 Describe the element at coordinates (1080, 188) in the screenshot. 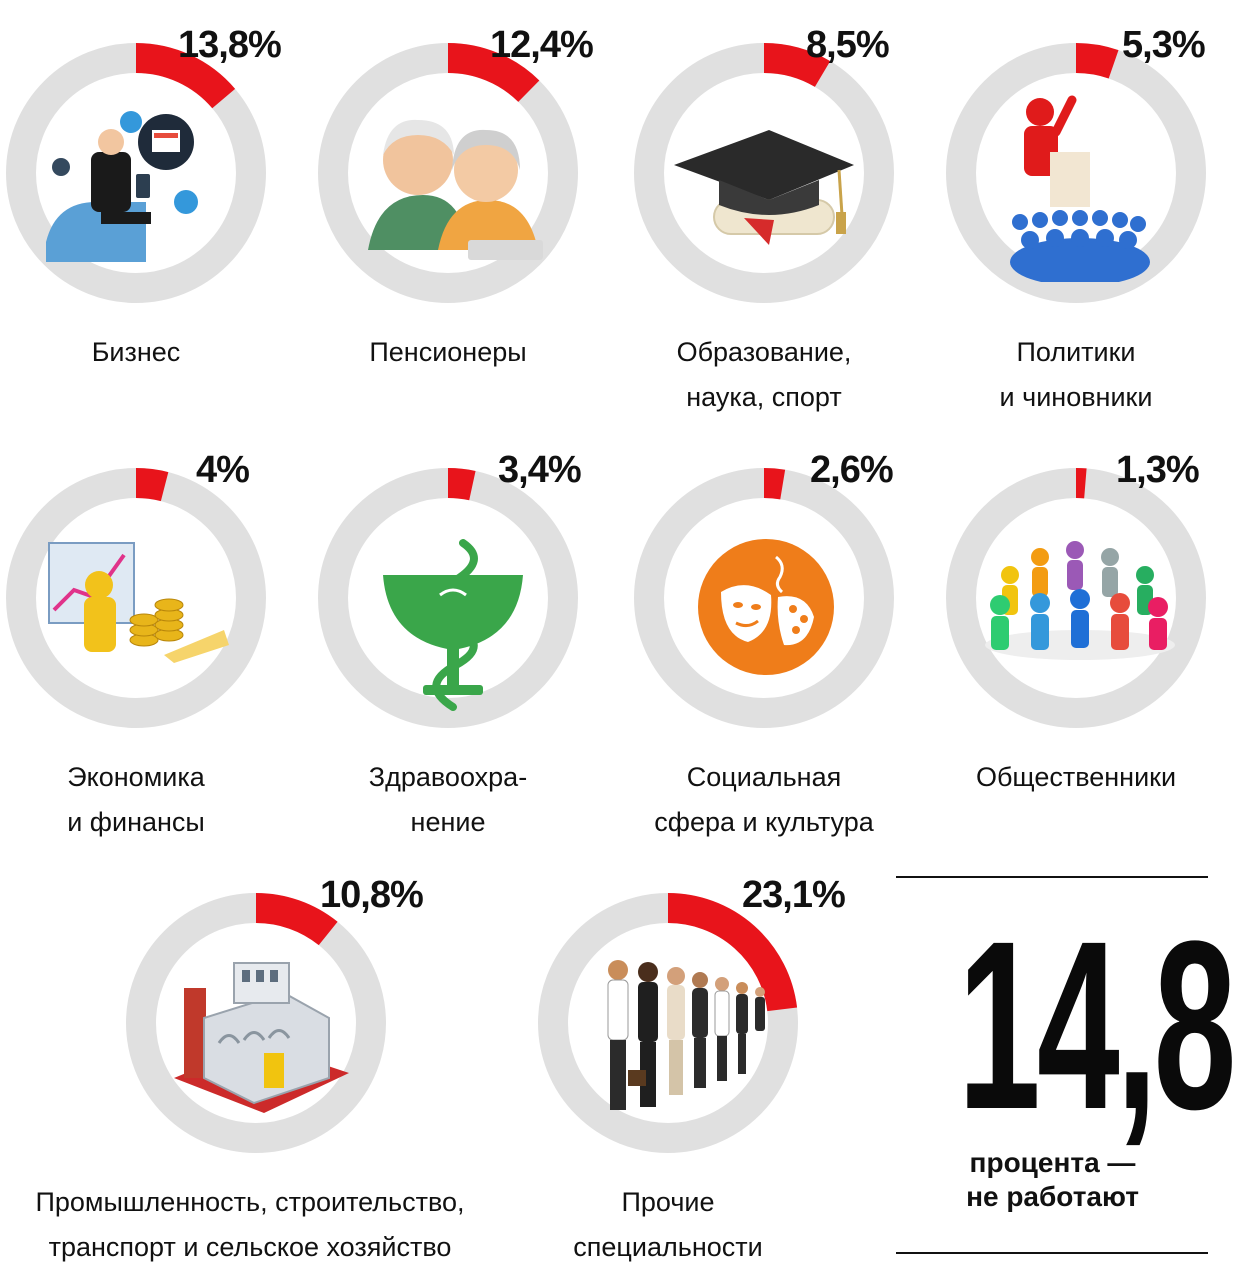

I see `speaker-podium-icon` at that location.